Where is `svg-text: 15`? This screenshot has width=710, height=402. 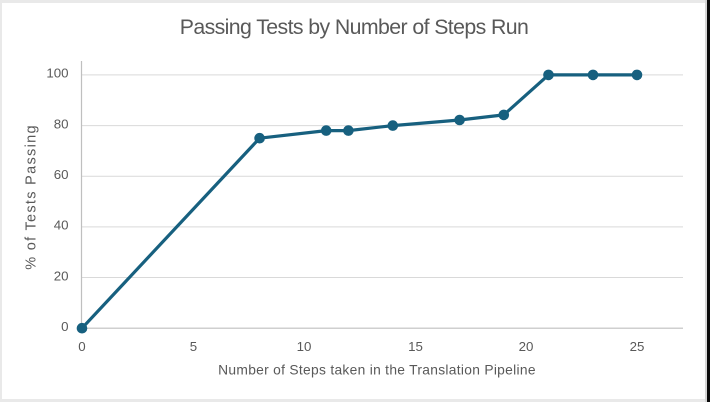
svg-text: 15 is located at coordinates (415, 346).